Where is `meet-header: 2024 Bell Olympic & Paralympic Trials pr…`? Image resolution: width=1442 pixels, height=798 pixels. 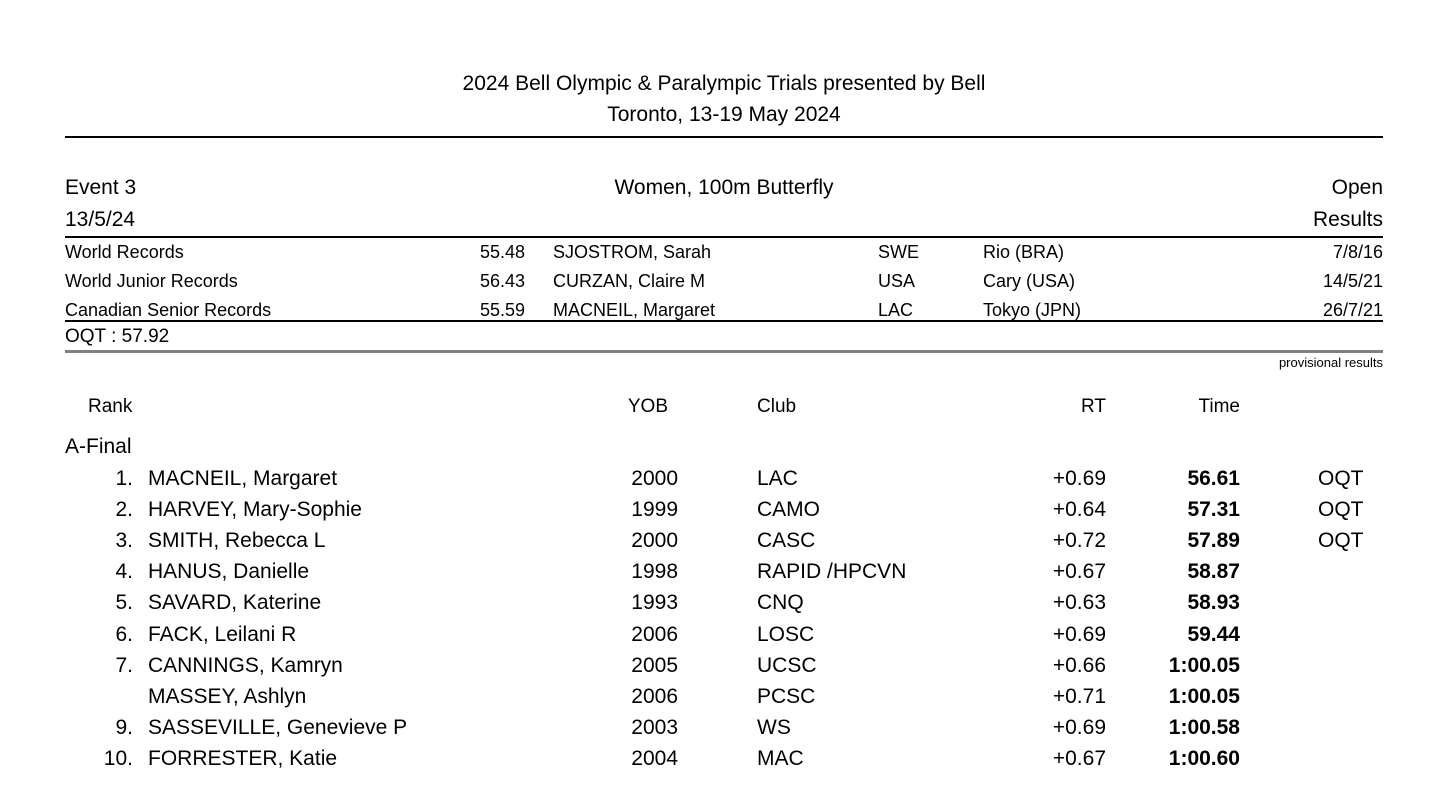
meet-header: 2024 Bell Olympic & Paralympic Trials pr… is located at coordinates (724, 99).